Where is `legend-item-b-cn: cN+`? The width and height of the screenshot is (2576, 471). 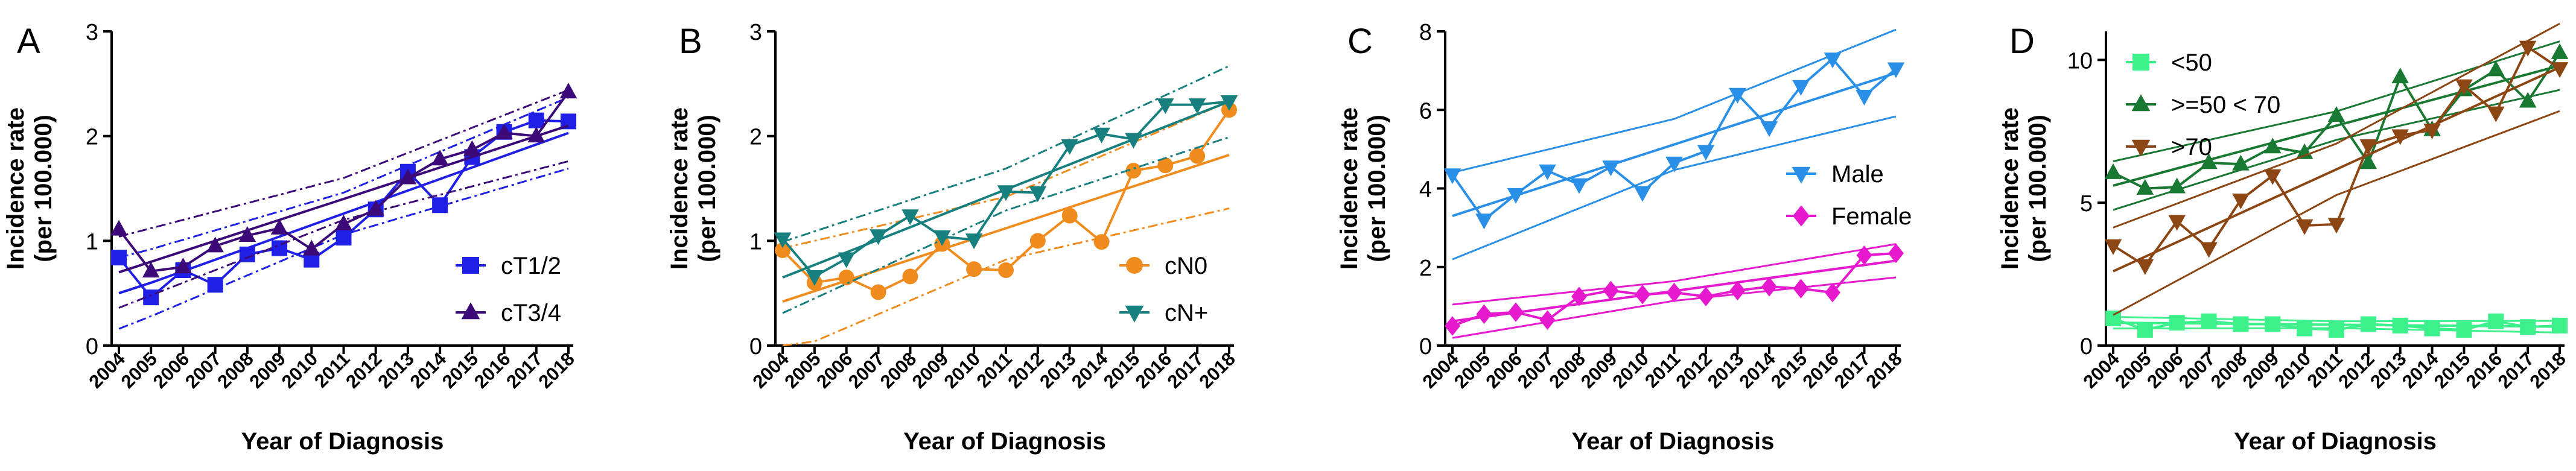
legend-item-b-cn: cN+ is located at coordinates (1163, 313).